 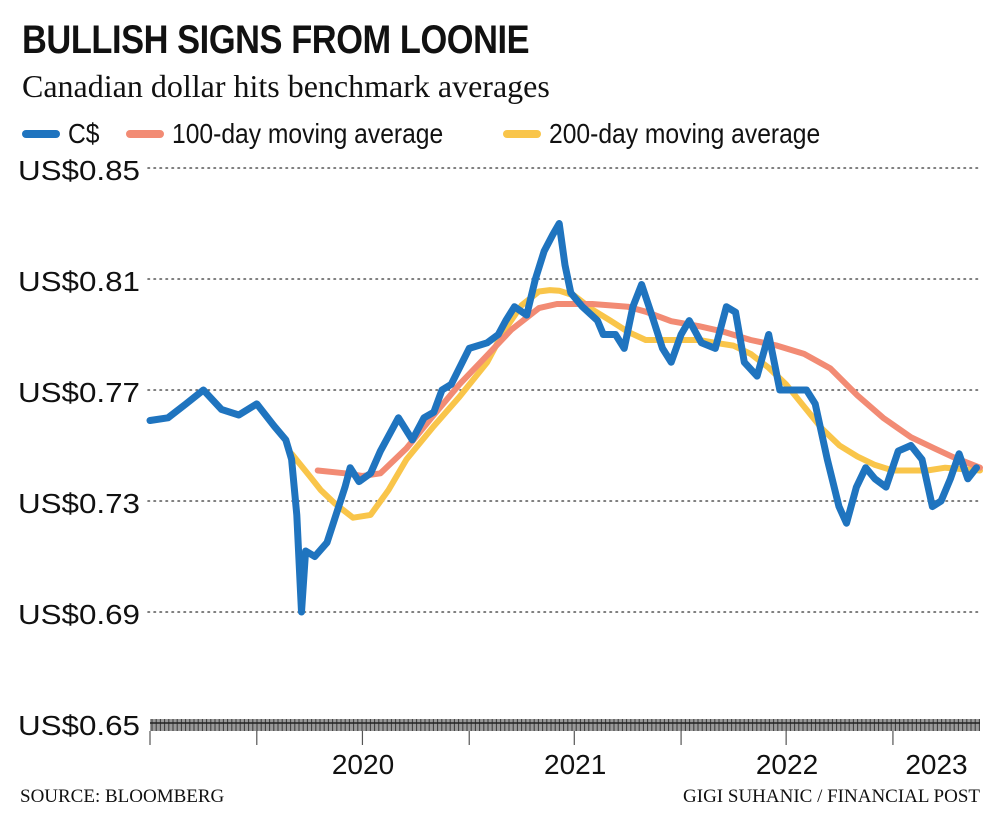 What do you see at coordinates (122, 796) in the screenshot?
I see `source-note: SOURCE: BLOOMBERG` at bounding box center [122, 796].